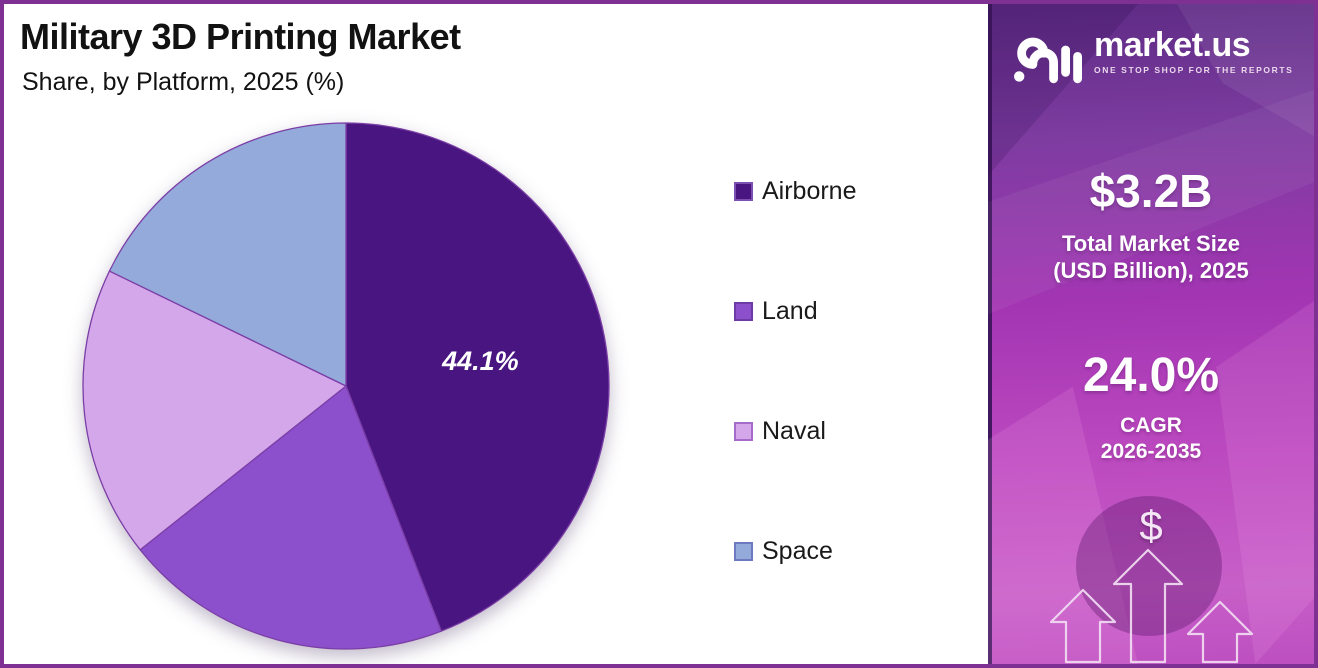  I want to click on legend-item-naval: Naval, so click(795, 430).